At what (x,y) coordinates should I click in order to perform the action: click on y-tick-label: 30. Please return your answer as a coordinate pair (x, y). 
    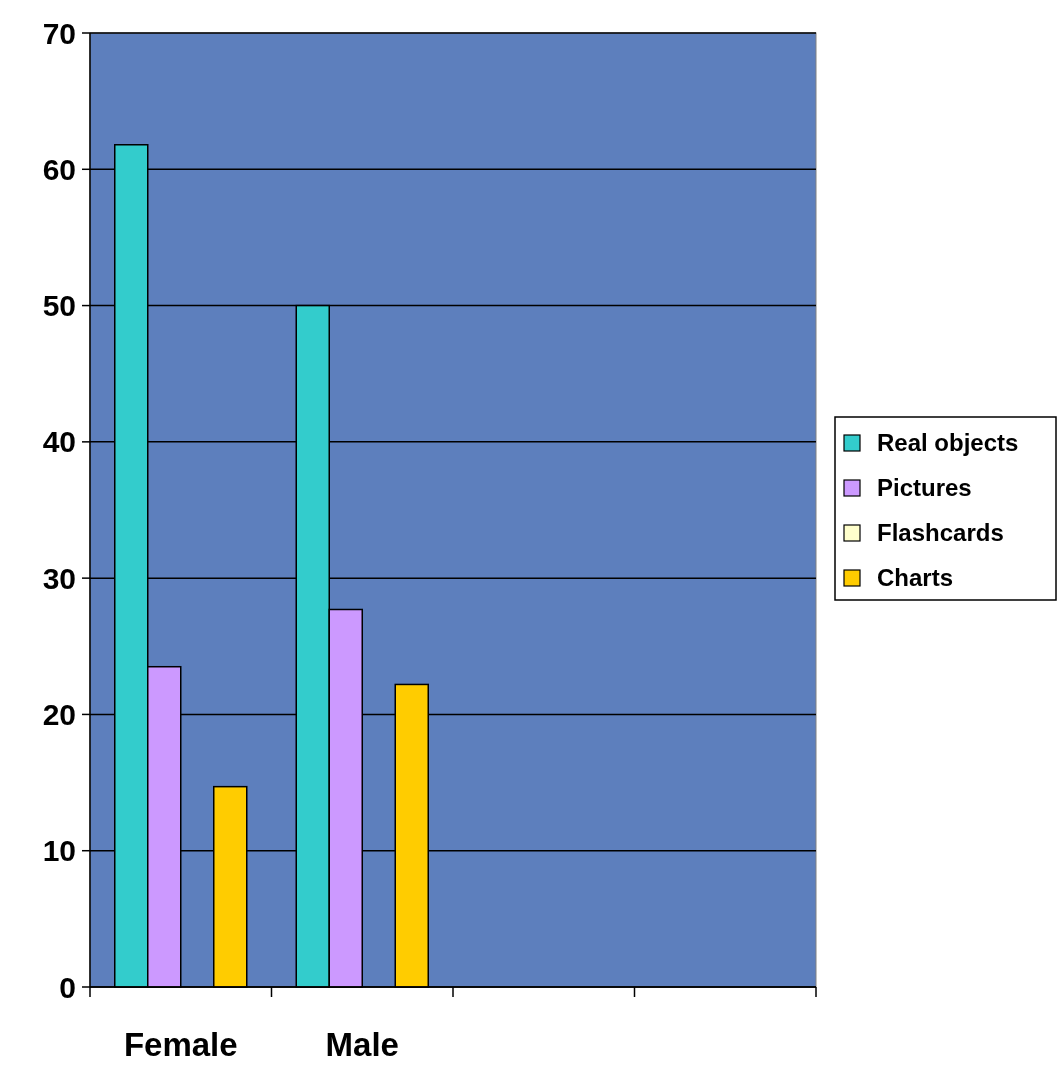
    Looking at the image, I should click on (59, 578).